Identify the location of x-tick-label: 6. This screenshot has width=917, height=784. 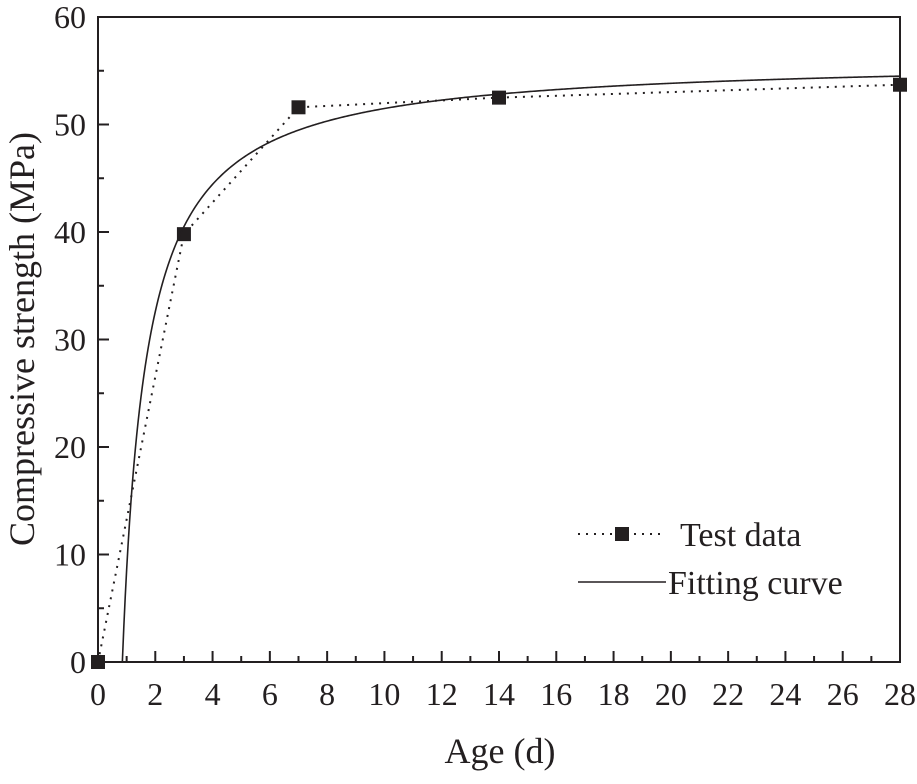
(270, 694).